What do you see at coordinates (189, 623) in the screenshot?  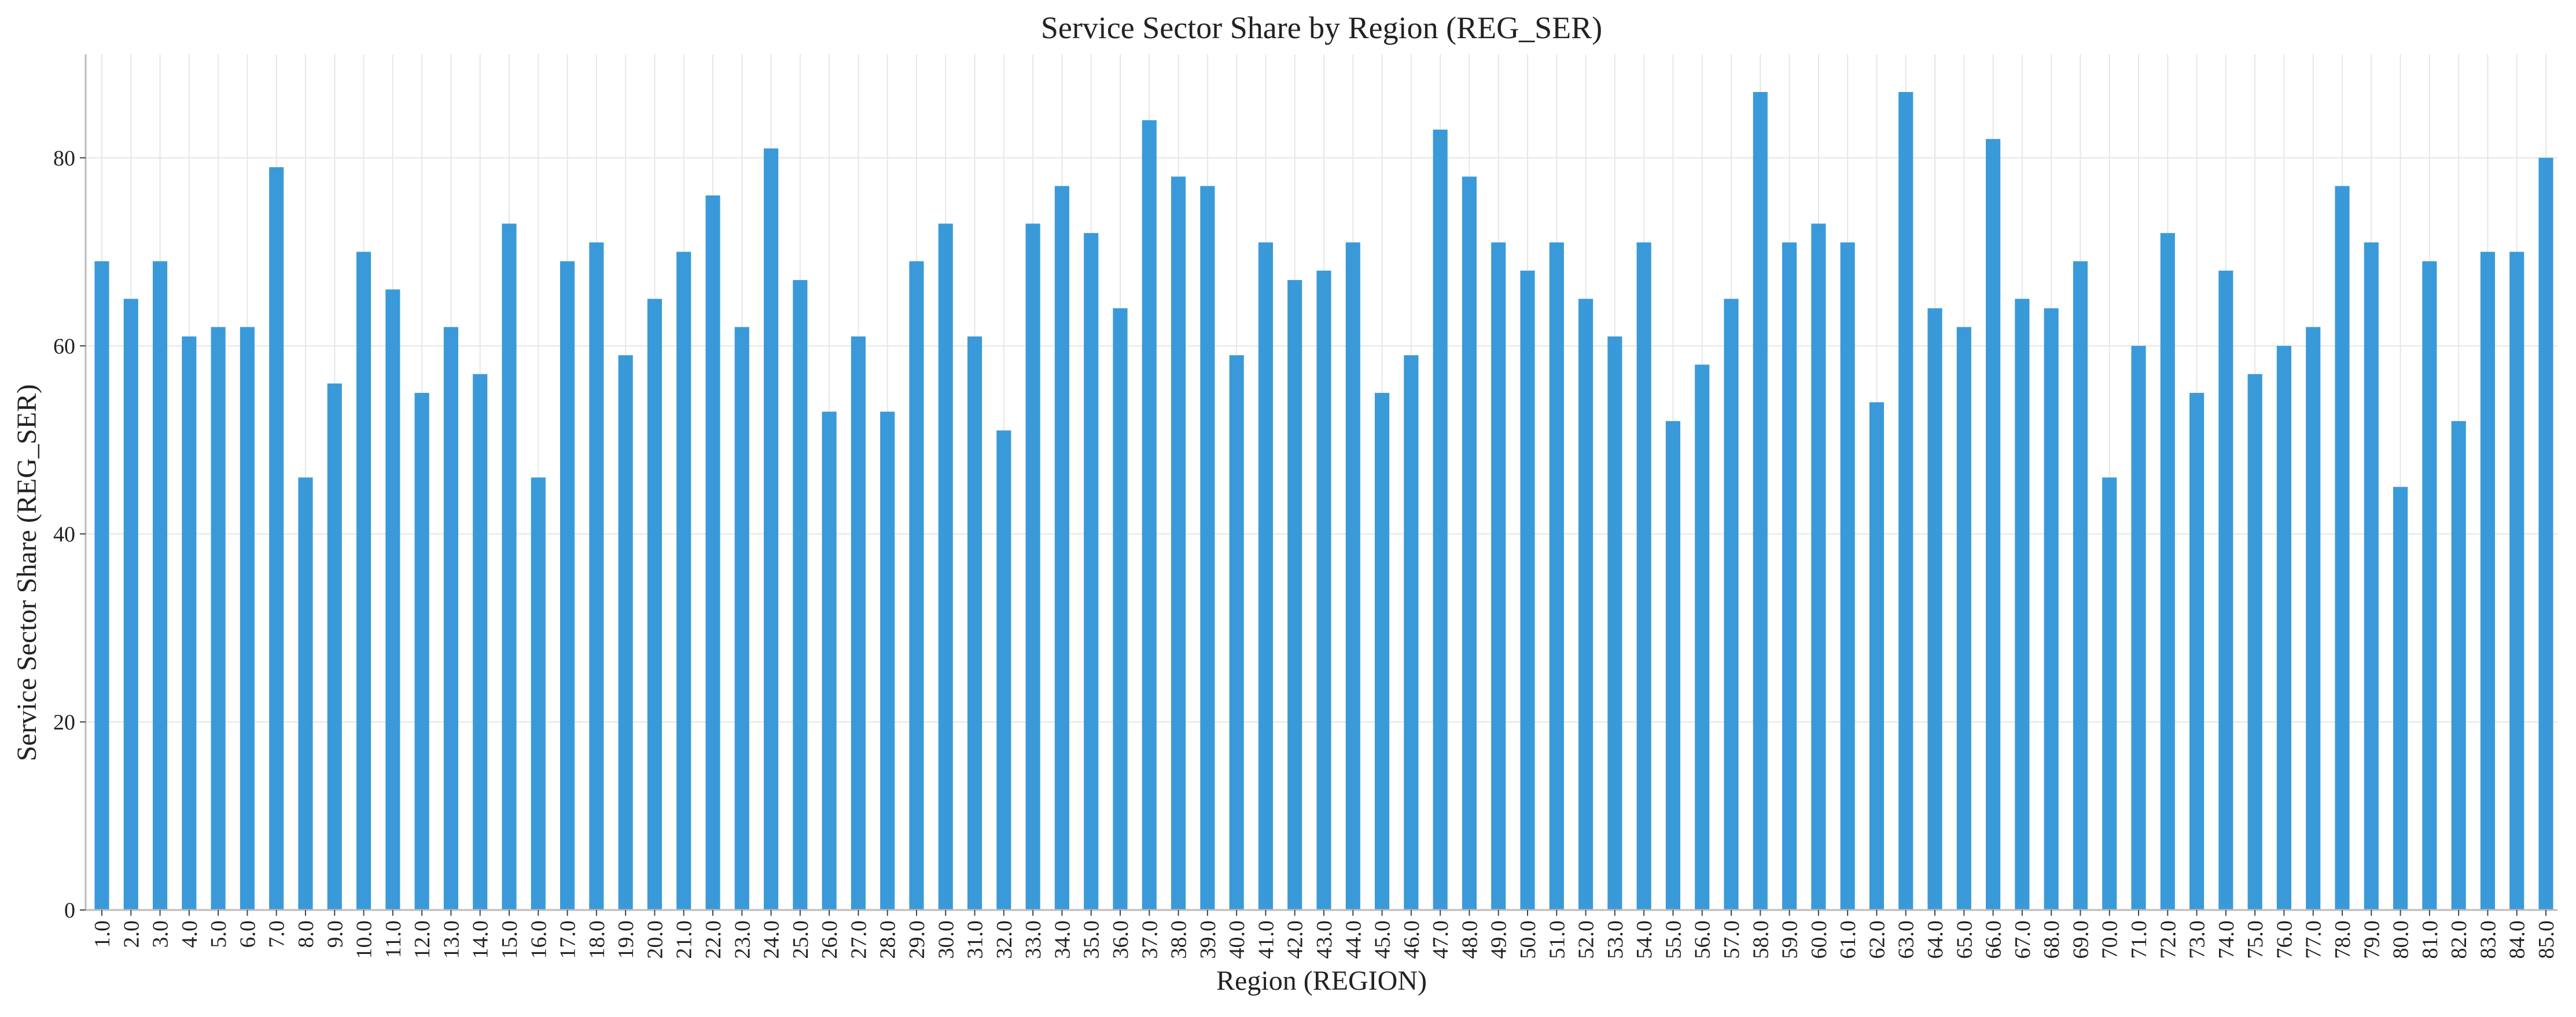 I see `bar-4.0` at bounding box center [189, 623].